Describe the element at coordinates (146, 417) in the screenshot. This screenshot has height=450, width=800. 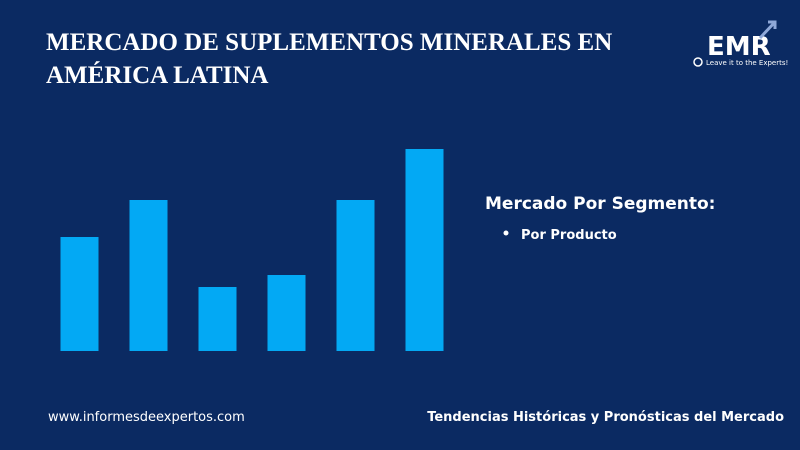
I see `footer-left: www.informesdeexpertos.com` at that location.